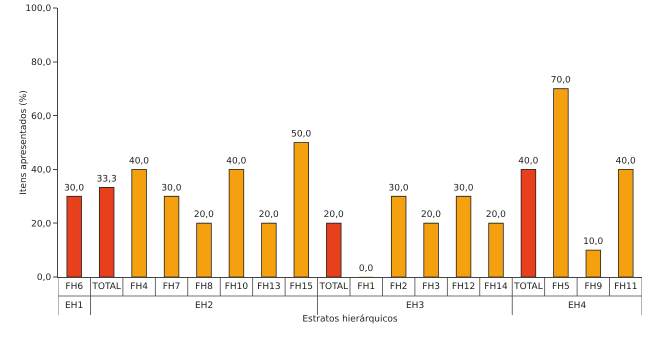  I want to click on x-axis-title: Estratos hierárquicos, so click(350, 319).